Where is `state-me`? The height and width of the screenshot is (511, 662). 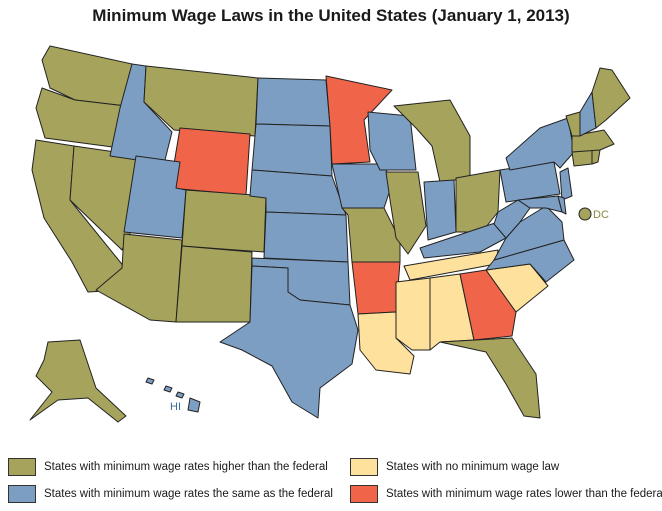
state-me is located at coordinates (611, 98).